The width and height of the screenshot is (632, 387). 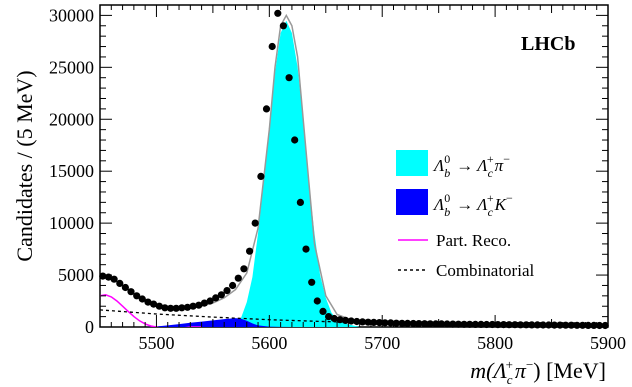 I want to click on x-tick-label: 5800, so click(x=495, y=343).